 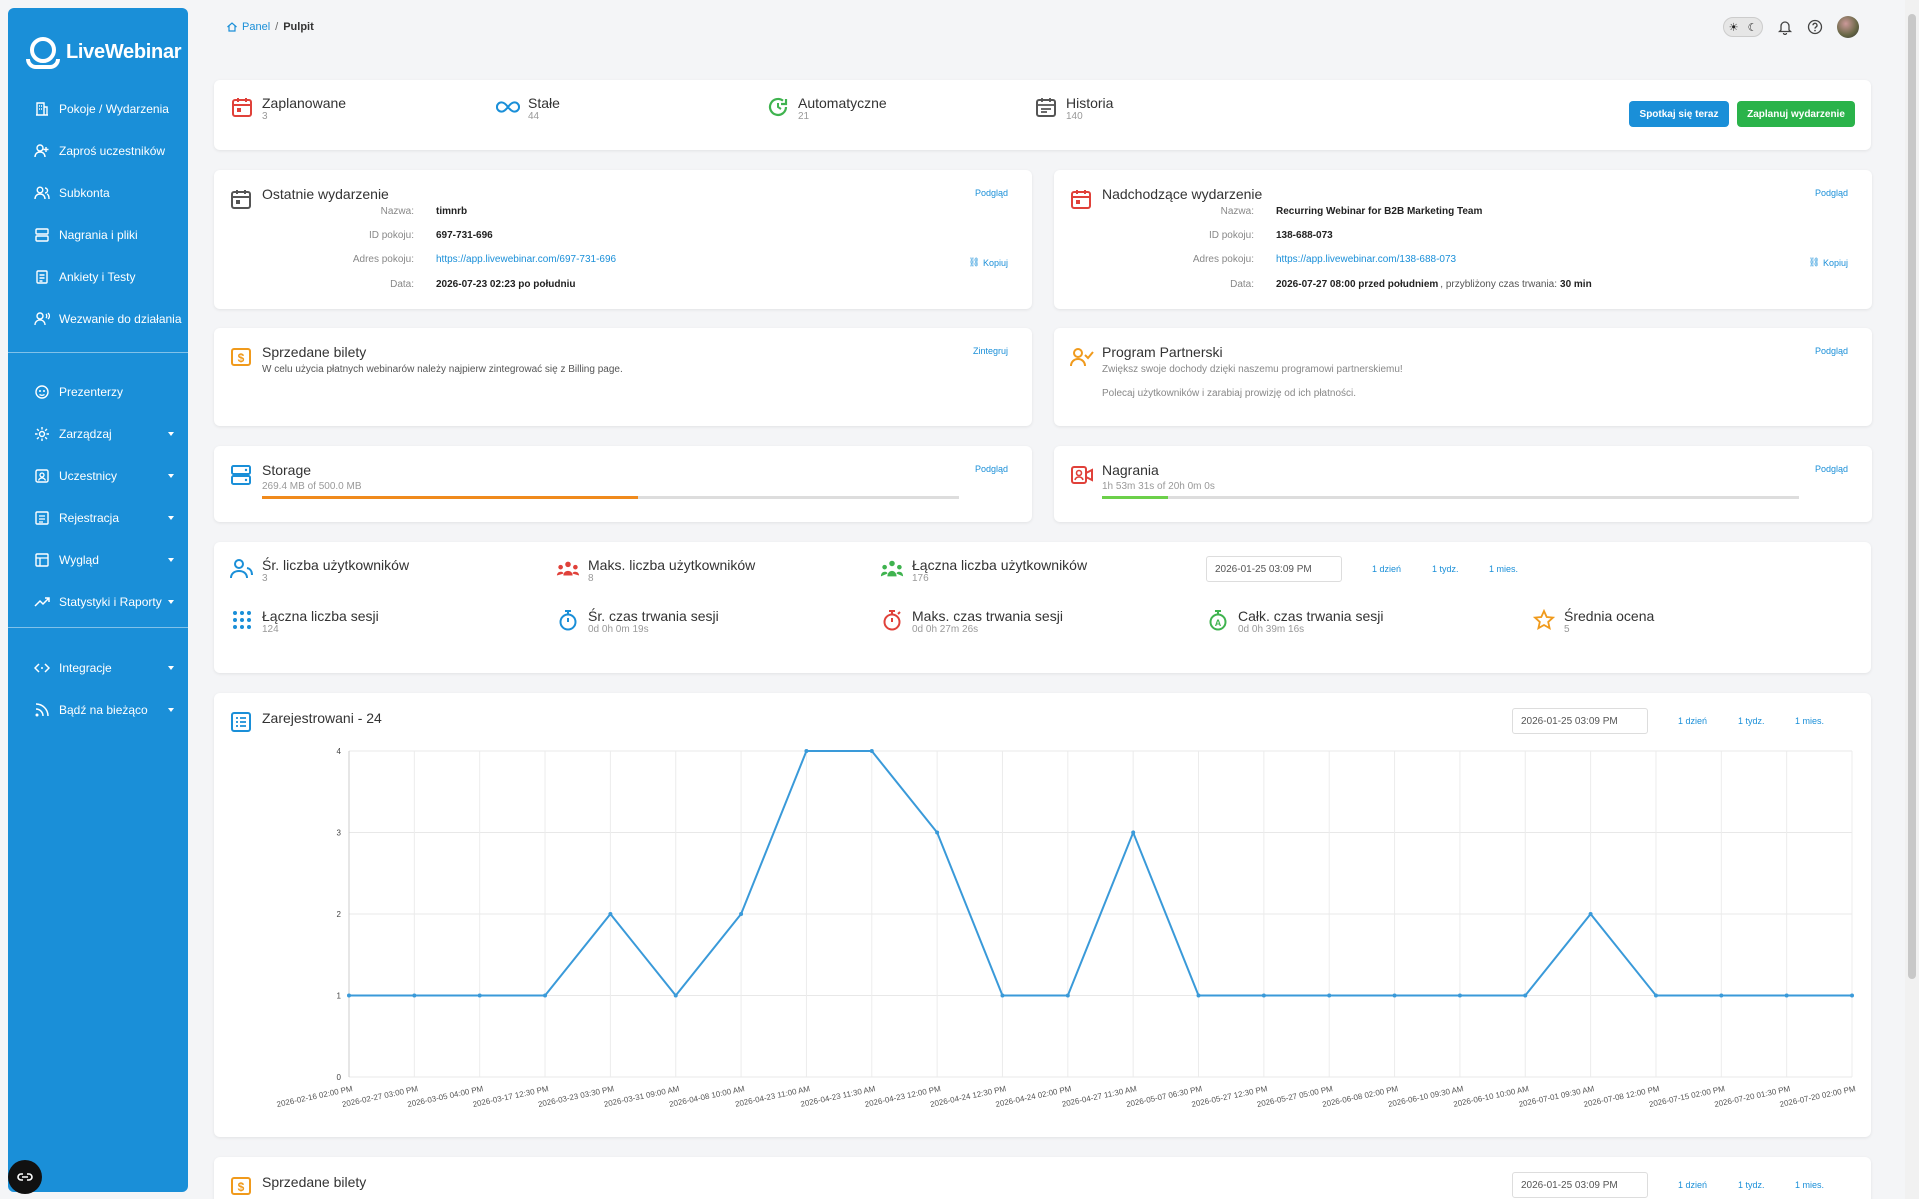 What do you see at coordinates (1090, 103) in the screenshot?
I see `stat-label: Historia` at bounding box center [1090, 103].